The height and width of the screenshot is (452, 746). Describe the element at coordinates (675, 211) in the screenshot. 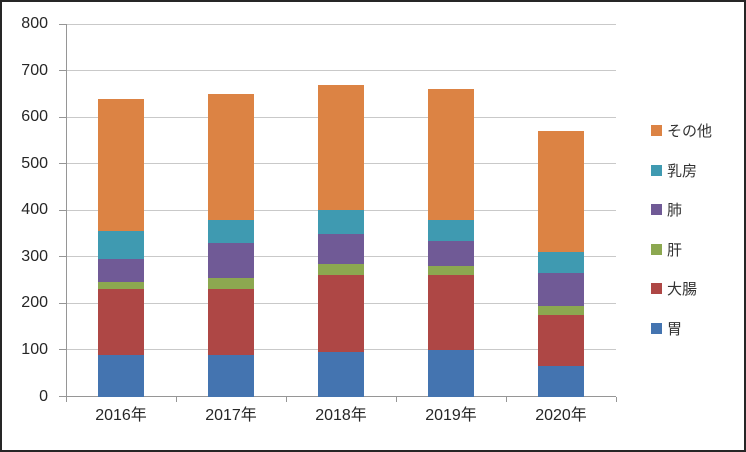

I see `legend-label: 肺` at that location.